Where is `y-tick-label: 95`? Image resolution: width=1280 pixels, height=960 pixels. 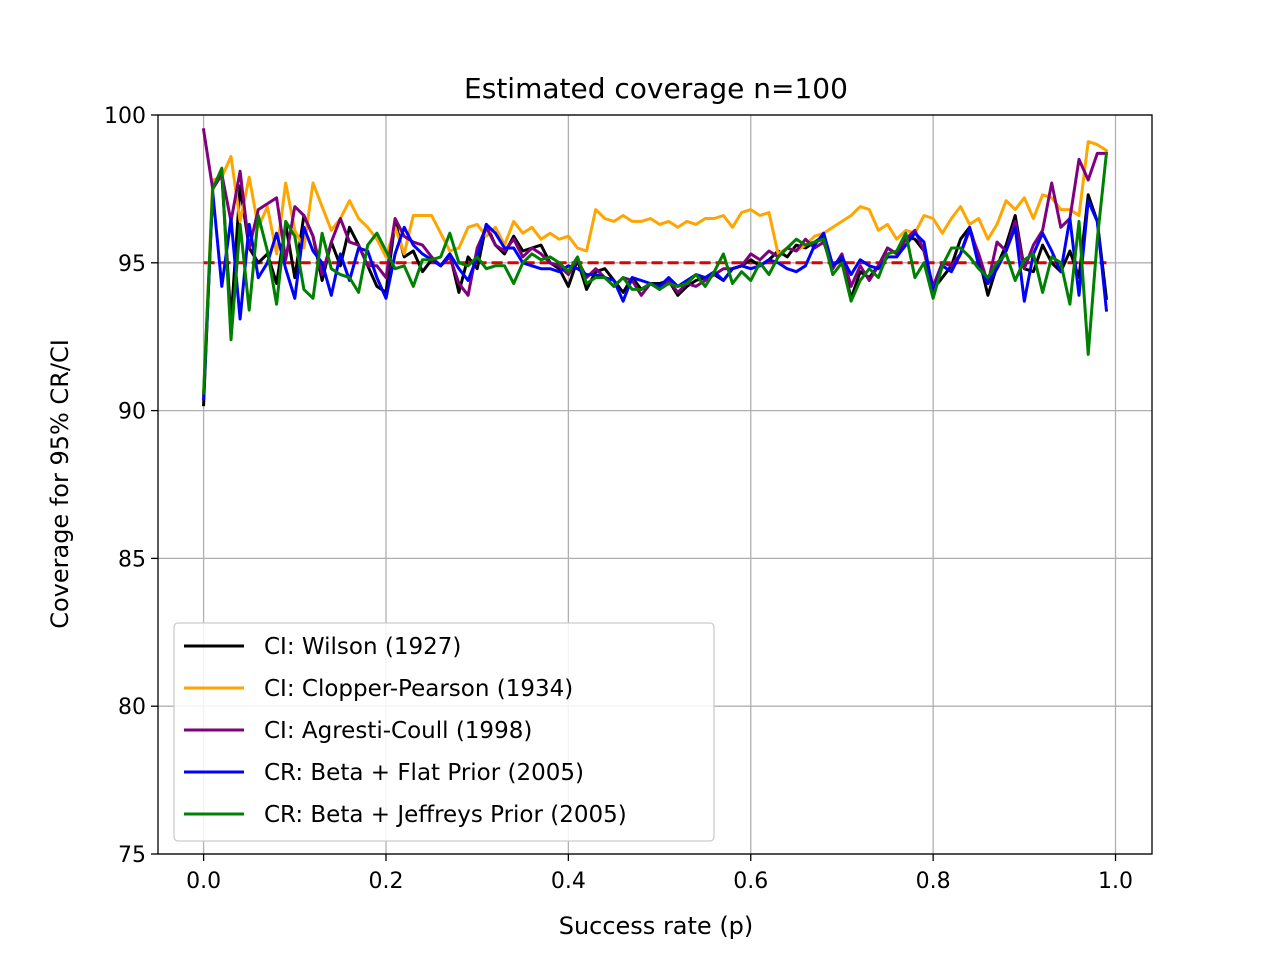
y-tick-label: 95 is located at coordinates (132, 264).